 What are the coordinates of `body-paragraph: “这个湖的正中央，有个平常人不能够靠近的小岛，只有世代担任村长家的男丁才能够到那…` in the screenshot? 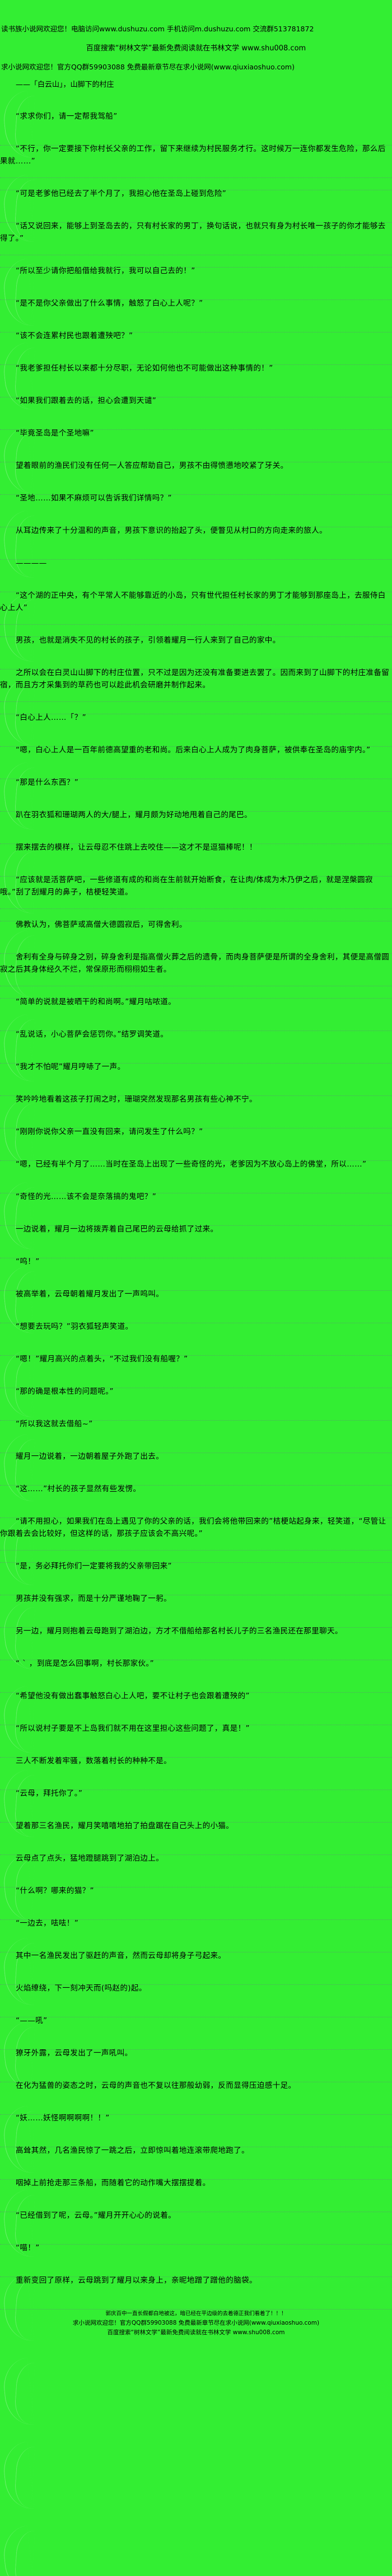 It's located at (193, 601).